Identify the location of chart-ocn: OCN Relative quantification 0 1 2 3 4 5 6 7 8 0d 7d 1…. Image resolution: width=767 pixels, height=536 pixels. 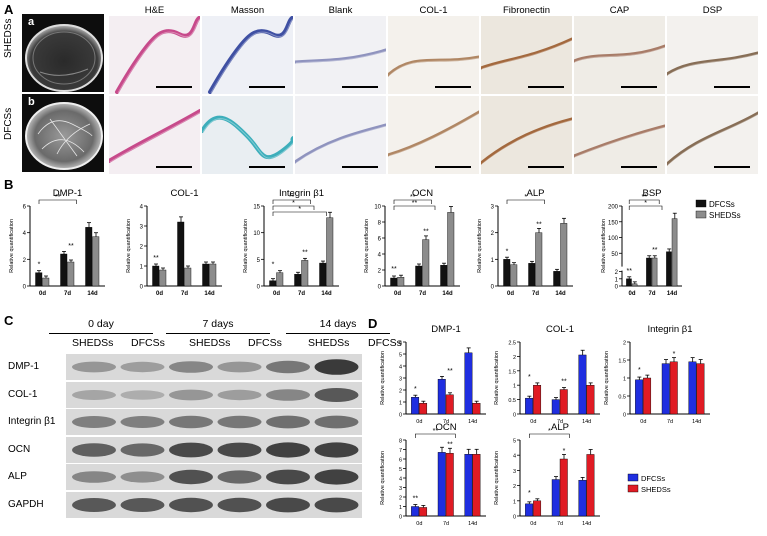
(433, 474).